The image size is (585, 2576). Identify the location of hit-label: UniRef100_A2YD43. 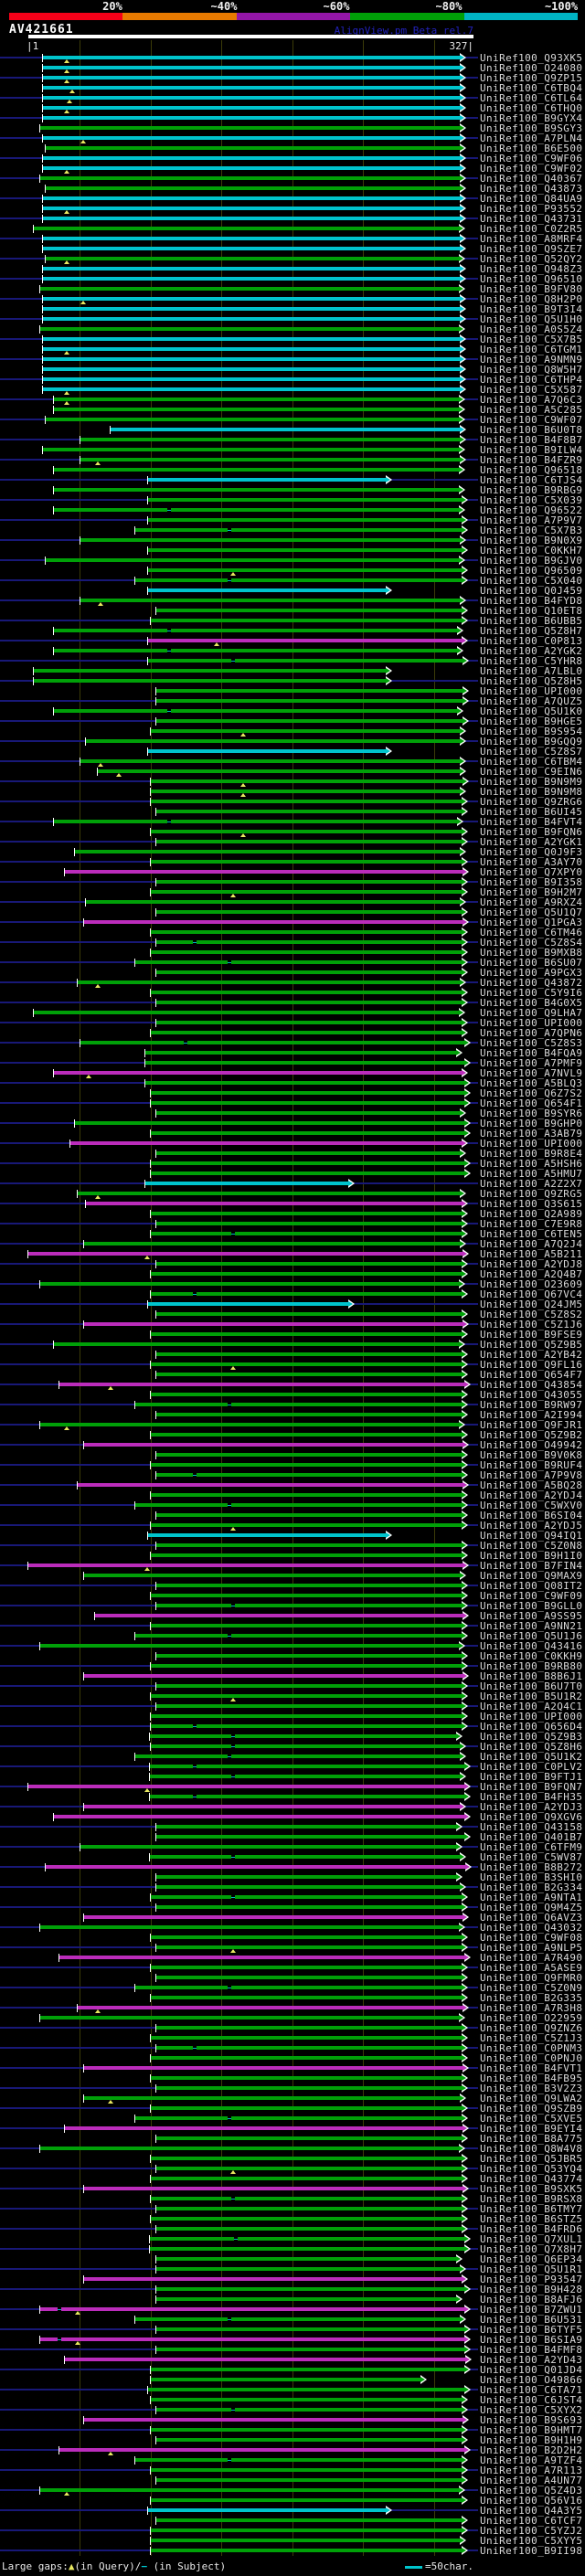
(532, 2360).